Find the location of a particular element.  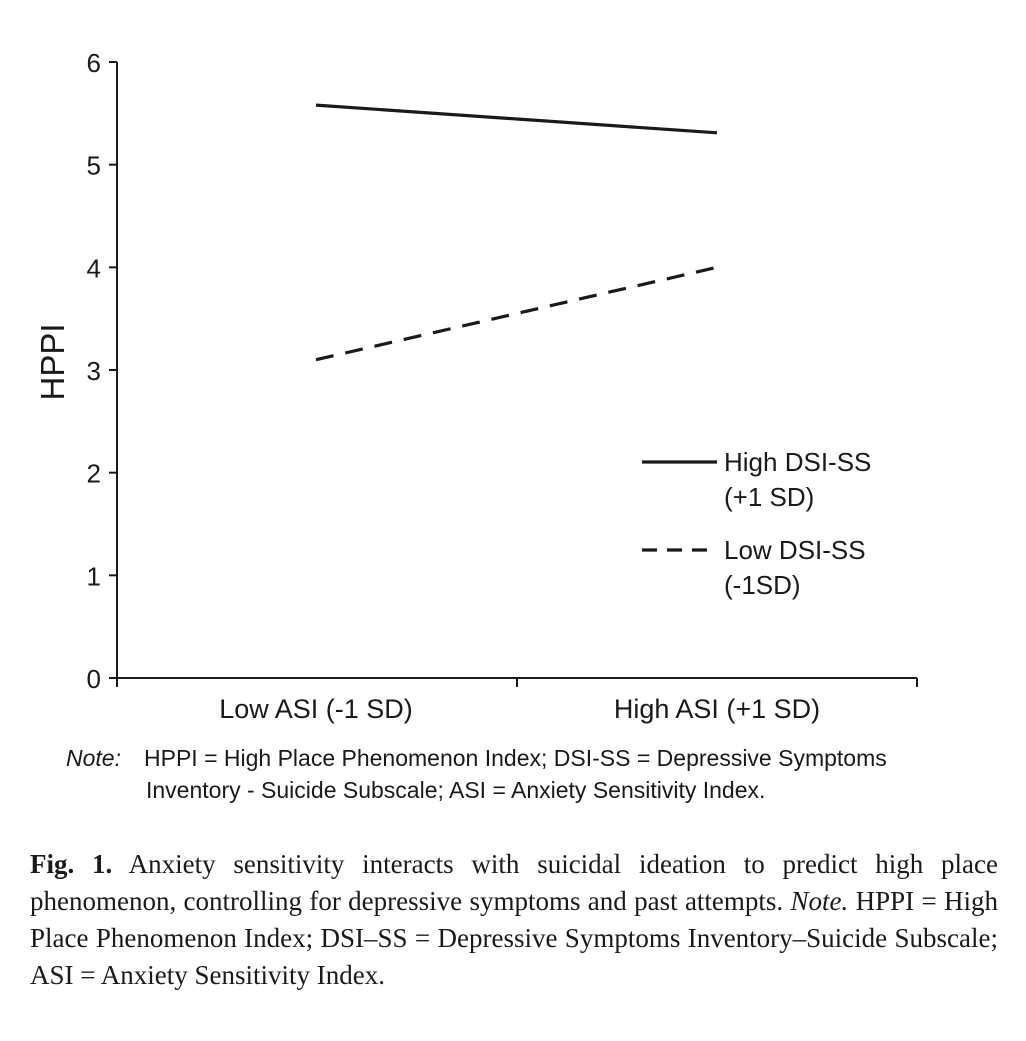

y-tick-label: 6 is located at coordinates (94, 63).